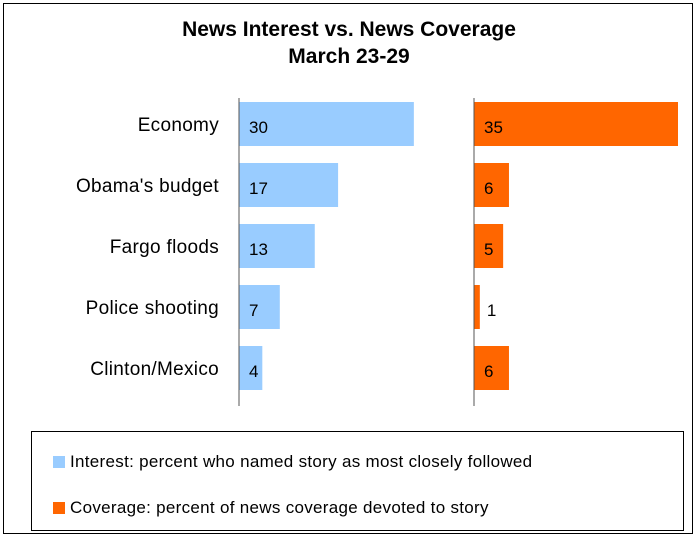  I want to click on category-label: Clinton/Mexico, so click(154, 369).